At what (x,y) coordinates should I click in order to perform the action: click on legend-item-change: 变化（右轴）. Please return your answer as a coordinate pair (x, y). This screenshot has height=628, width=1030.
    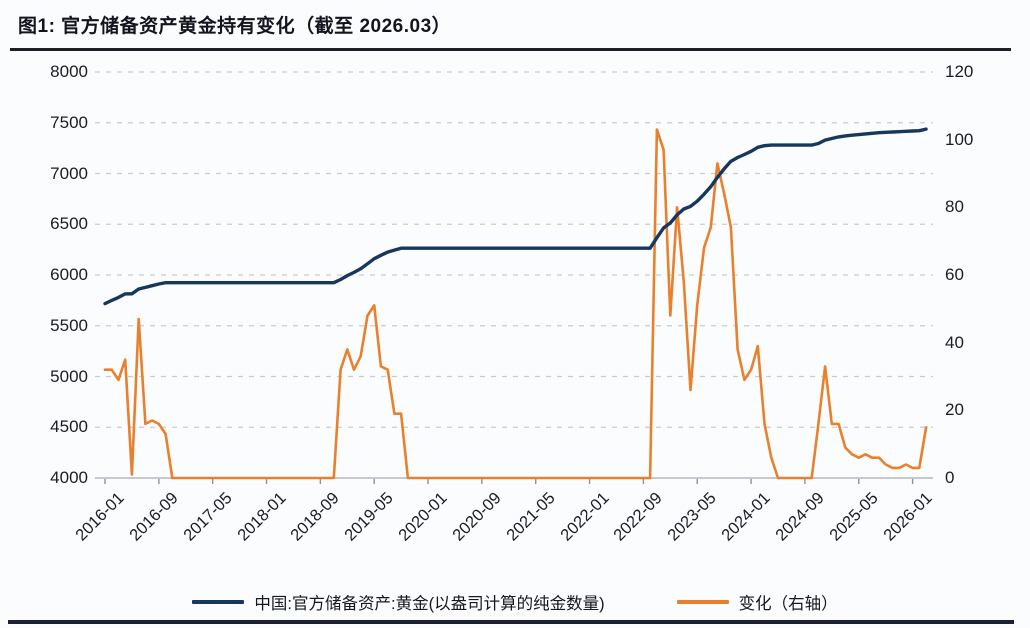
    Looking at the image, I should click on (757, 602).